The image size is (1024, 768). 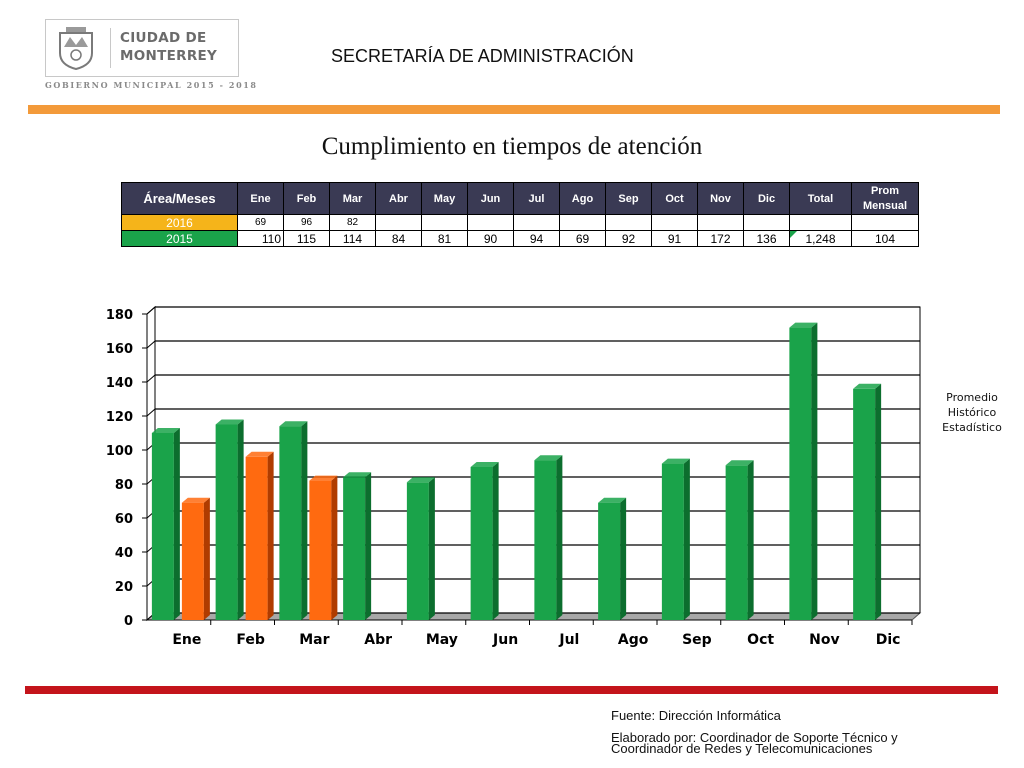 I want to click on city-logo: CIUDAD DE MONTERREY, so click(x=142, y=48).